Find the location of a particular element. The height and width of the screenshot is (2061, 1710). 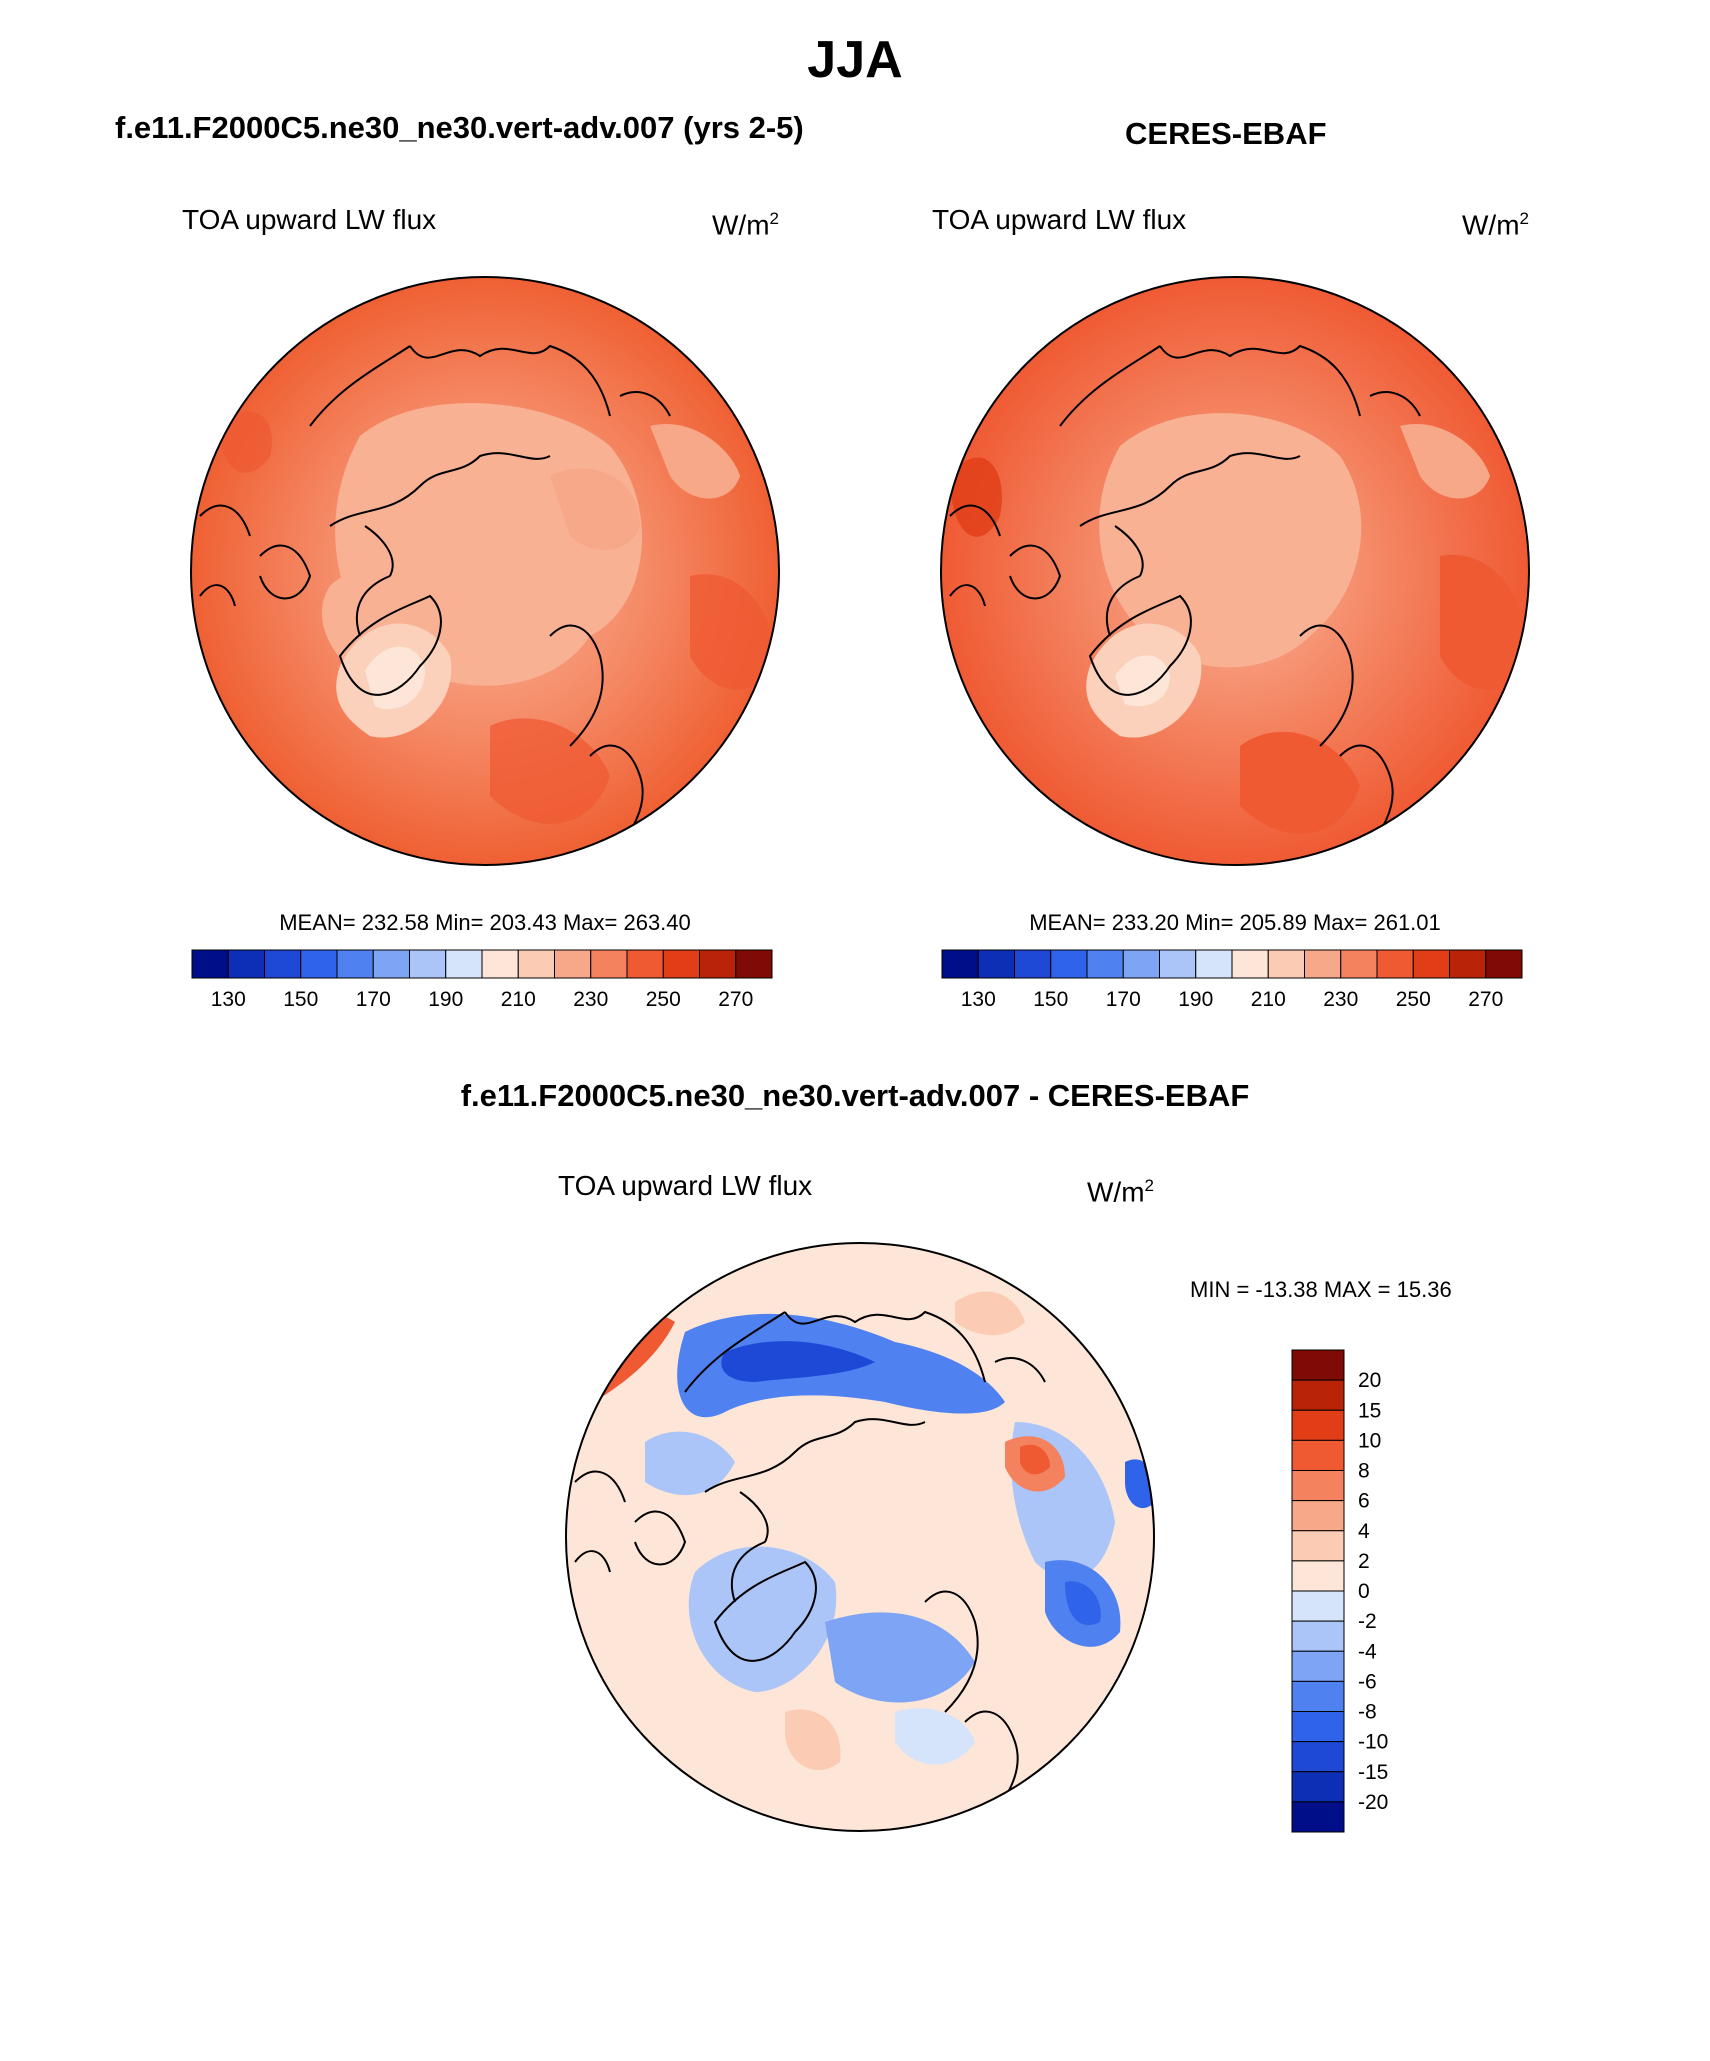

colorbar-model-tick-label: 270 is located at coordinates (735, 999).